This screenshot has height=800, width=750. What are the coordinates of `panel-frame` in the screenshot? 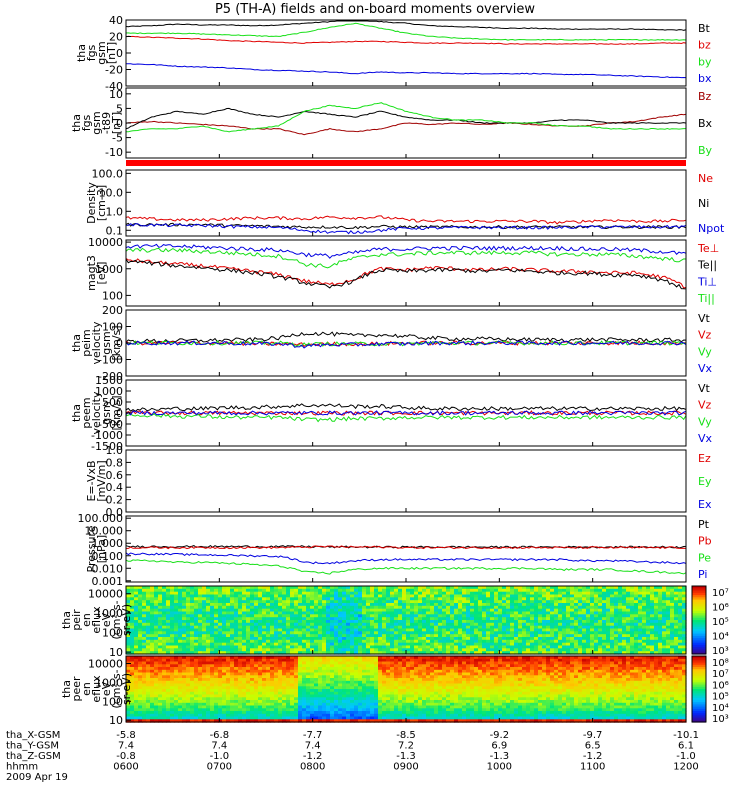 It's located at (406, 549).